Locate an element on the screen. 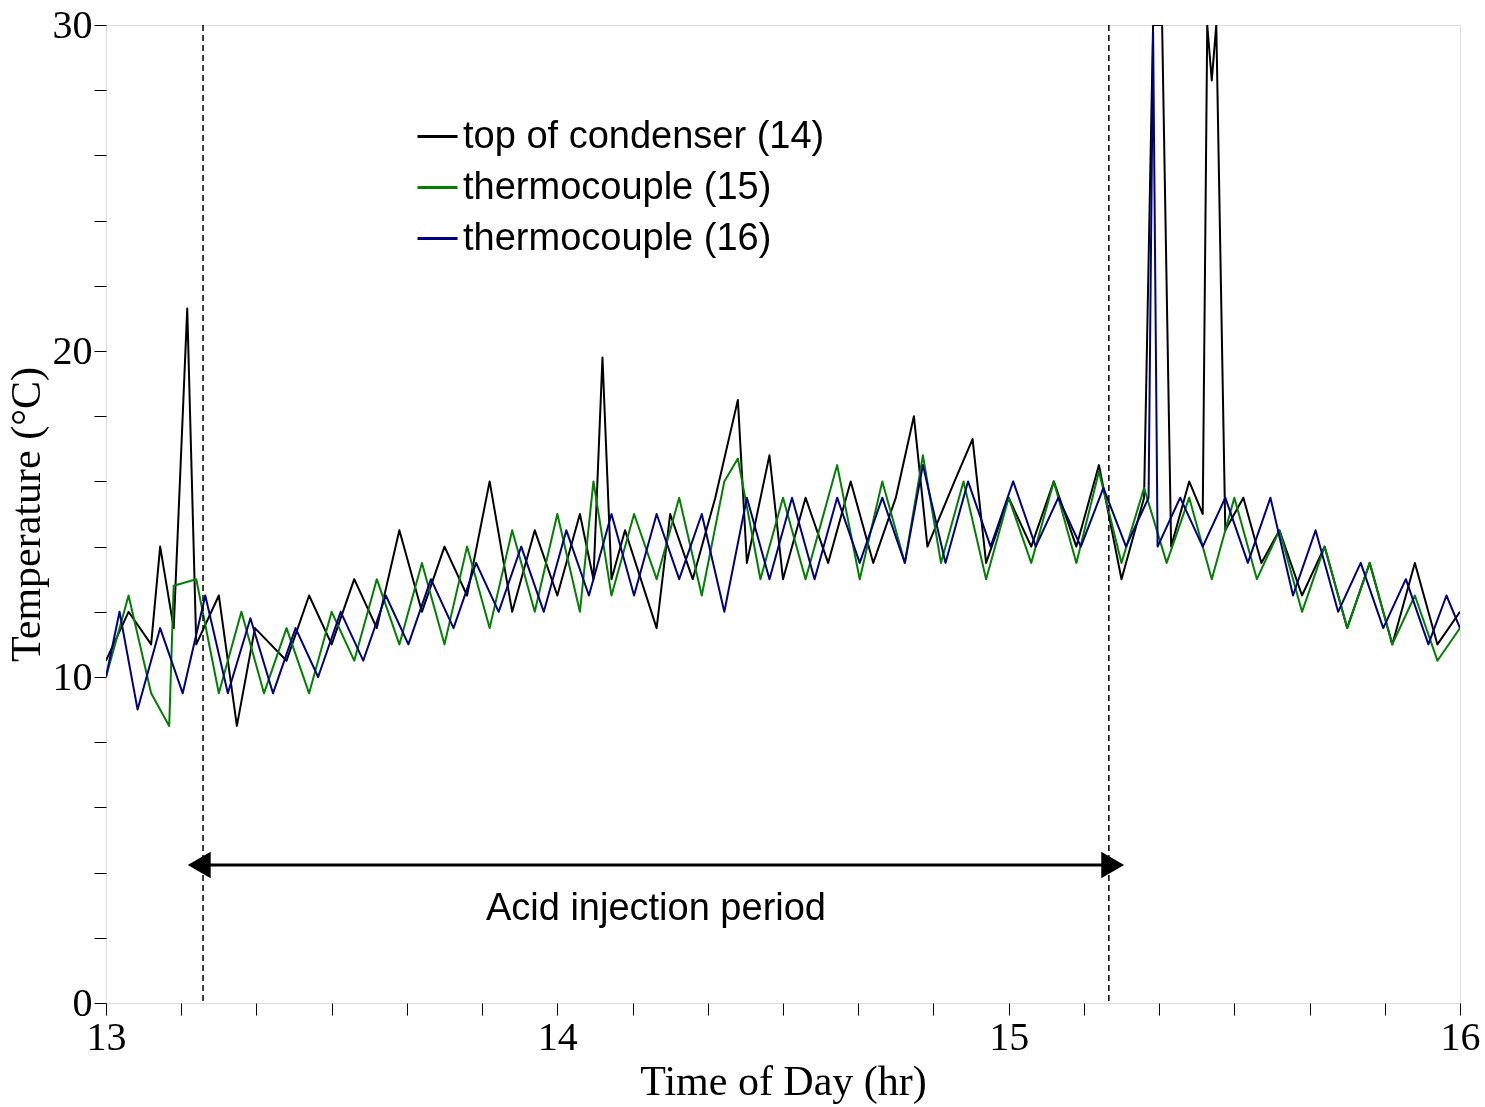 This screenshot has width=1485, height=1107. y-axis-title: Temperature (°C) is located at coordinates (26, 514).